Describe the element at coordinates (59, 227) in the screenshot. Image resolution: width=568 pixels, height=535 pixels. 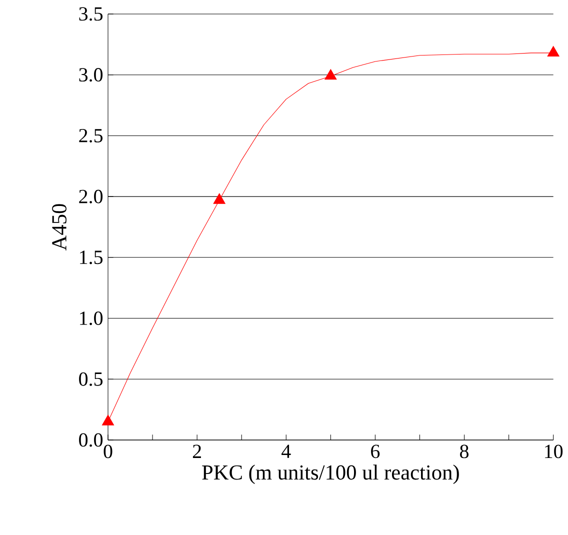
I see `y-axis-title: A450` at that location.